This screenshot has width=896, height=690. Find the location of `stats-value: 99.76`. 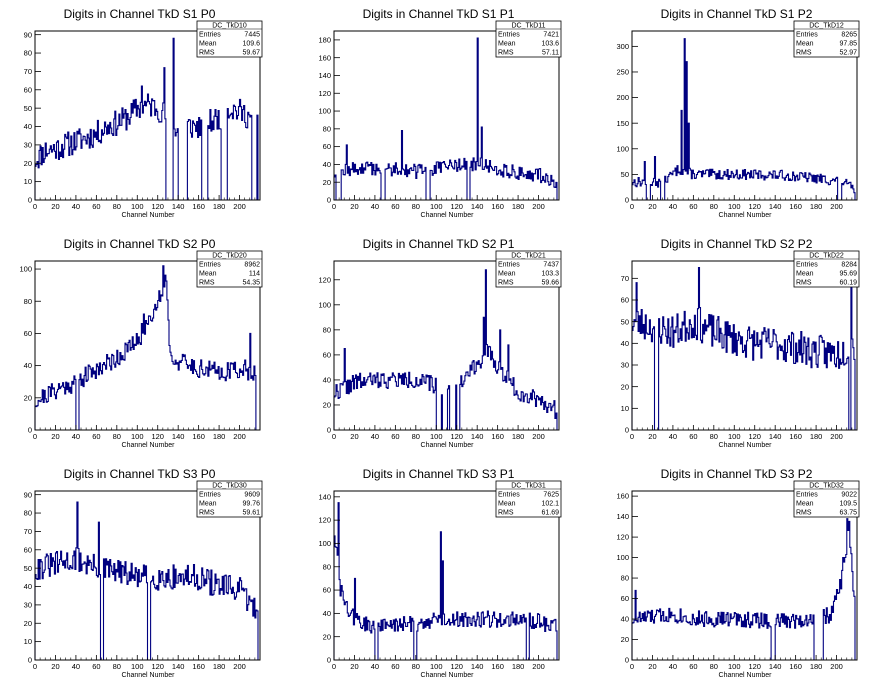

stats-value: 99.76 is located at coordinates (251, 504).